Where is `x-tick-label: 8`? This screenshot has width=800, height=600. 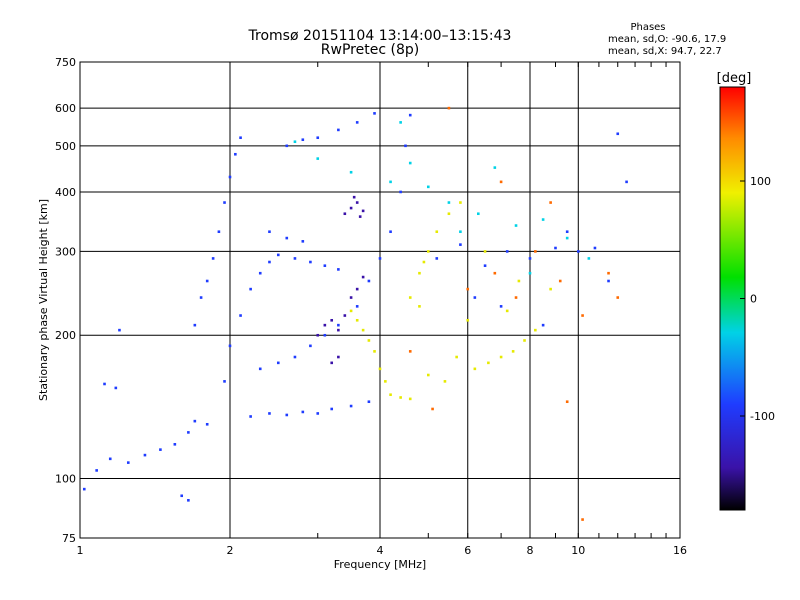 x-tick-label: 8 is located at coordinates (530, 550).